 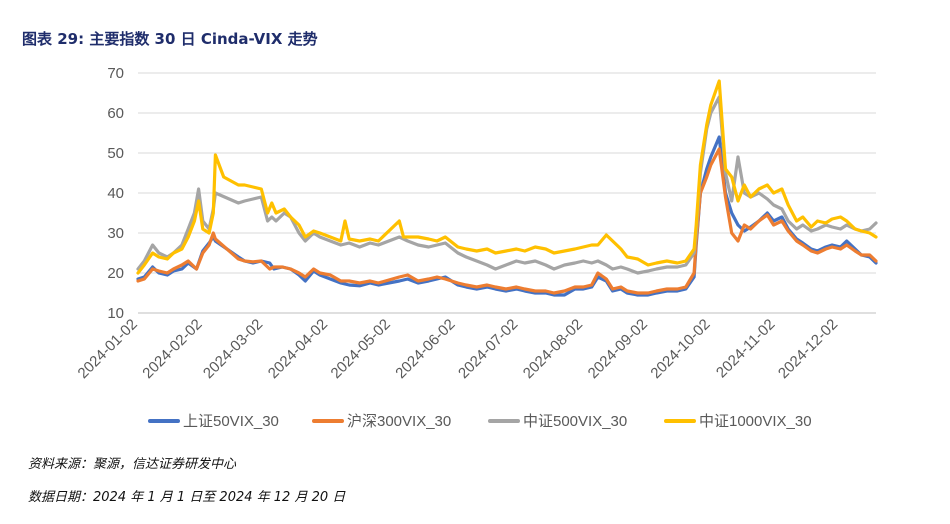 What do you see at coordinates (553, 349) in the screenshot?
I see `x-tick-label: 2024-08-02` at bounding box center [553, 349].